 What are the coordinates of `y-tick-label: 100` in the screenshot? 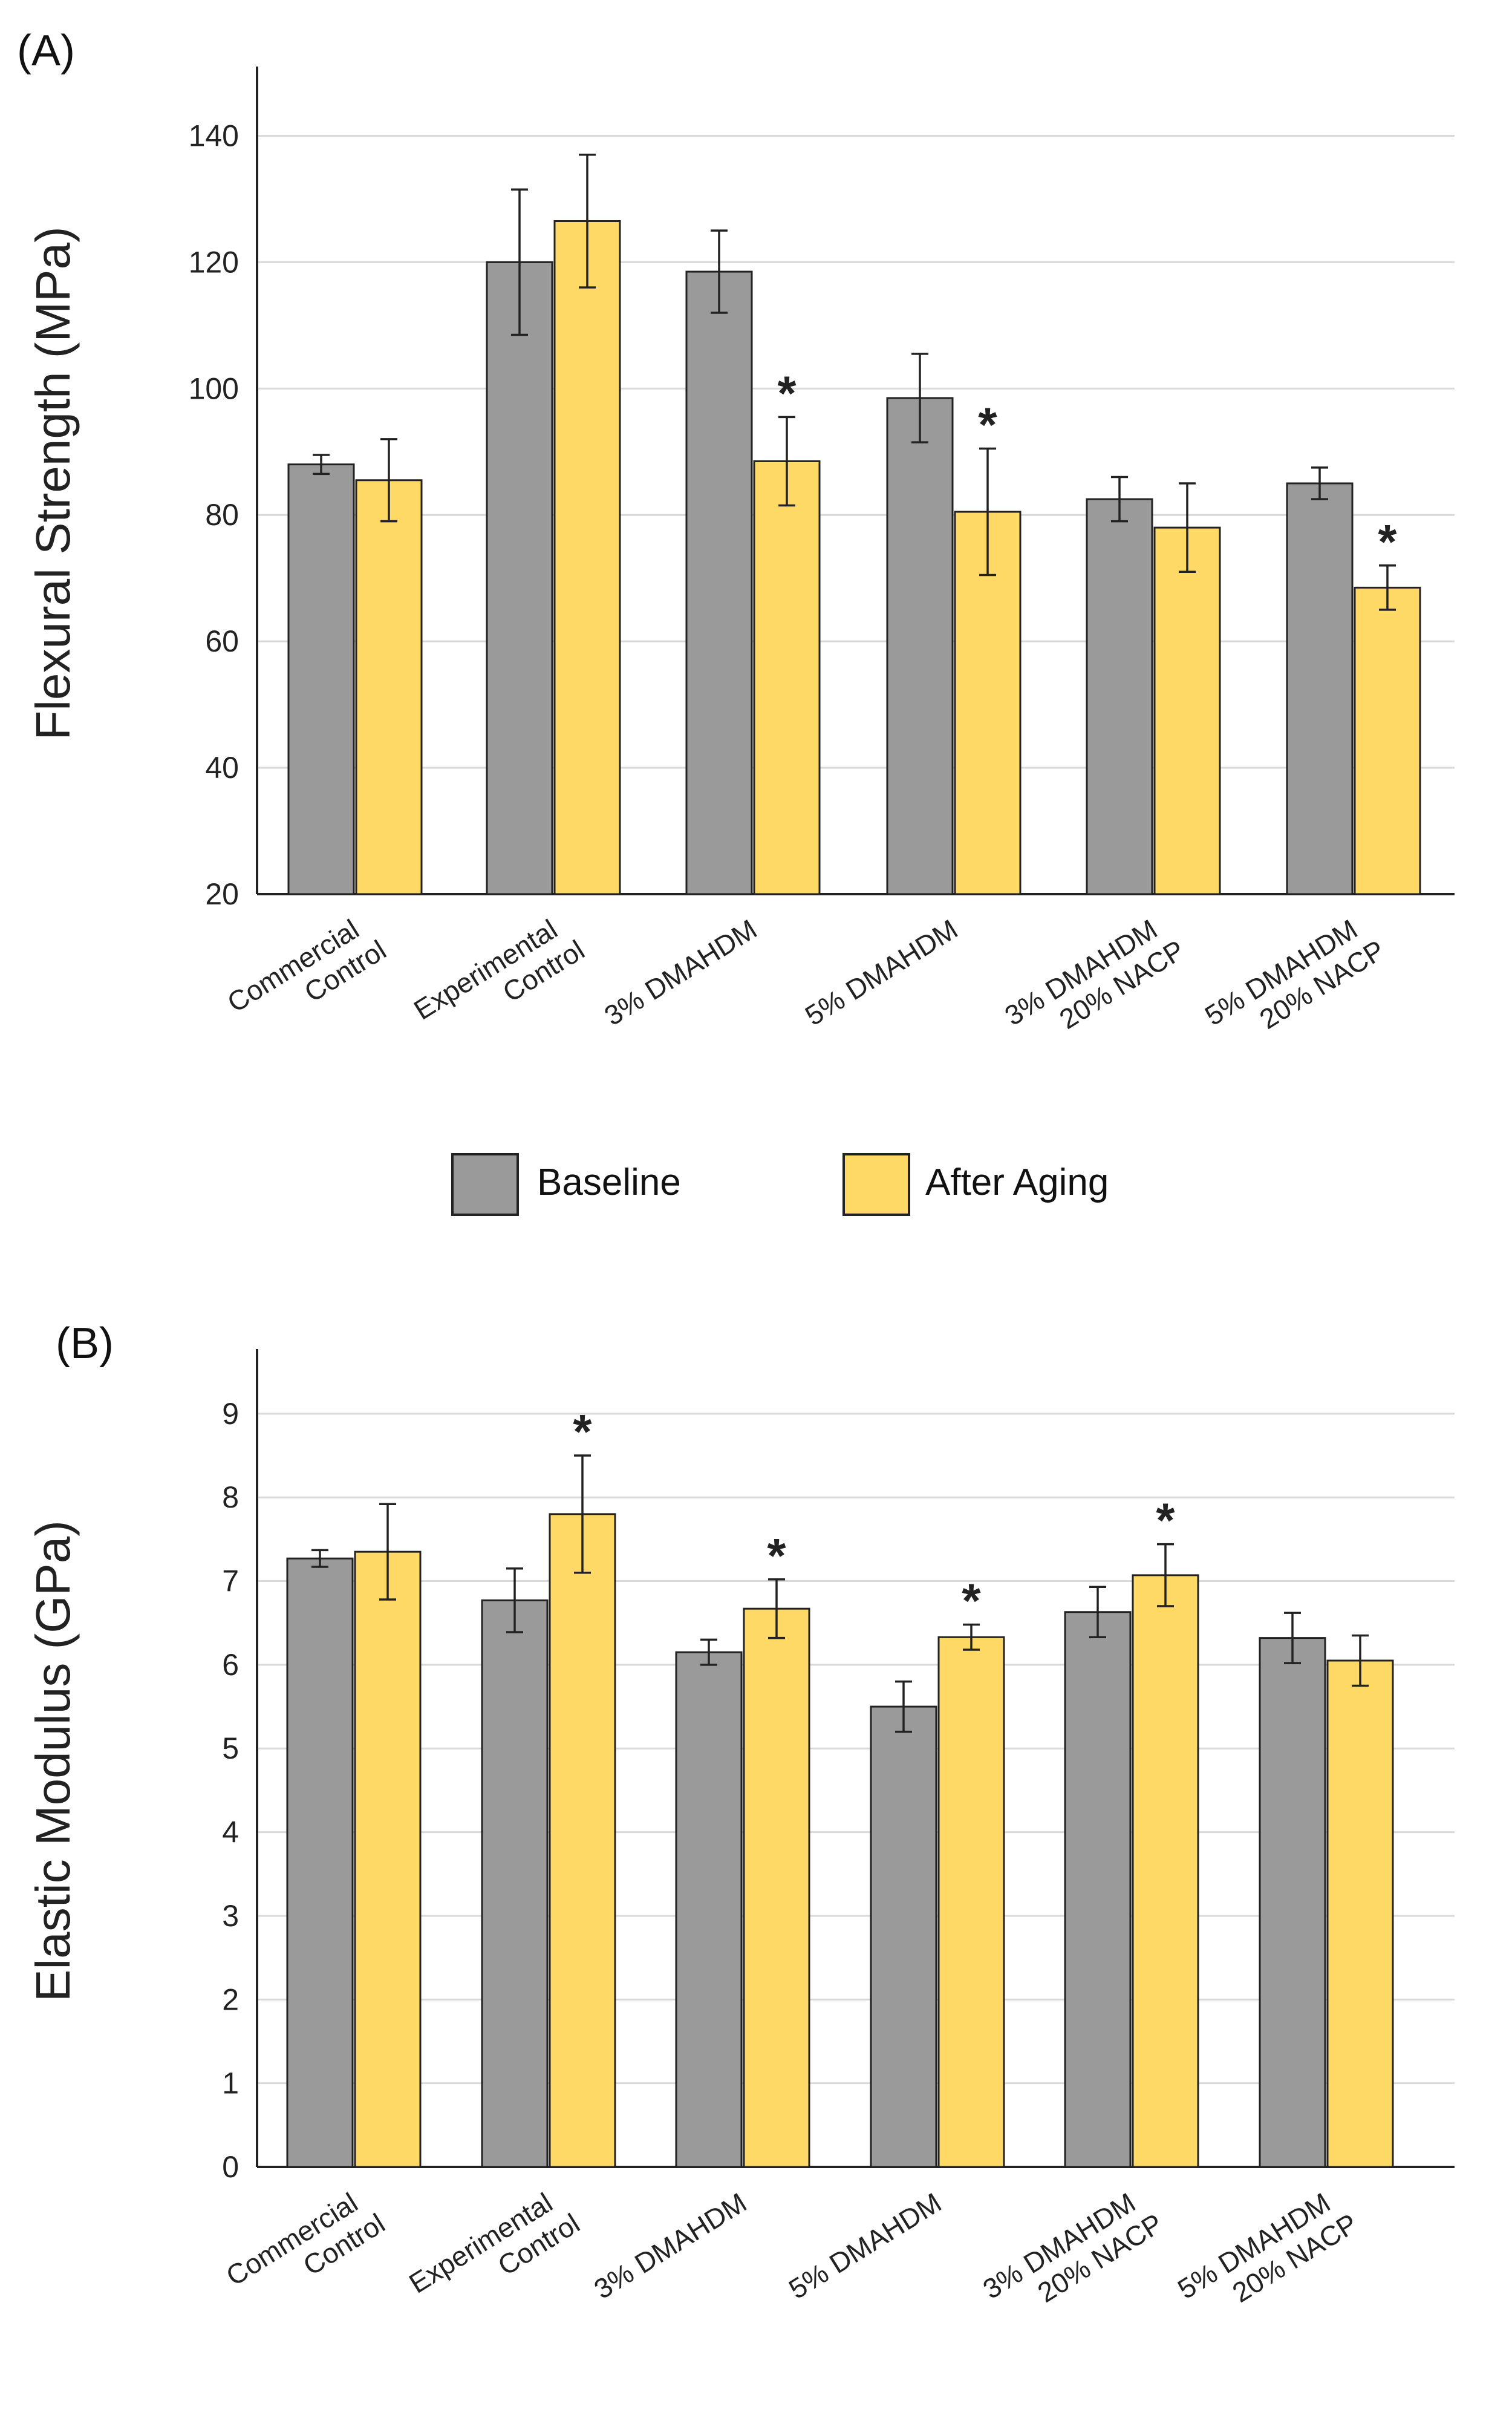 It's located at (214, 388).